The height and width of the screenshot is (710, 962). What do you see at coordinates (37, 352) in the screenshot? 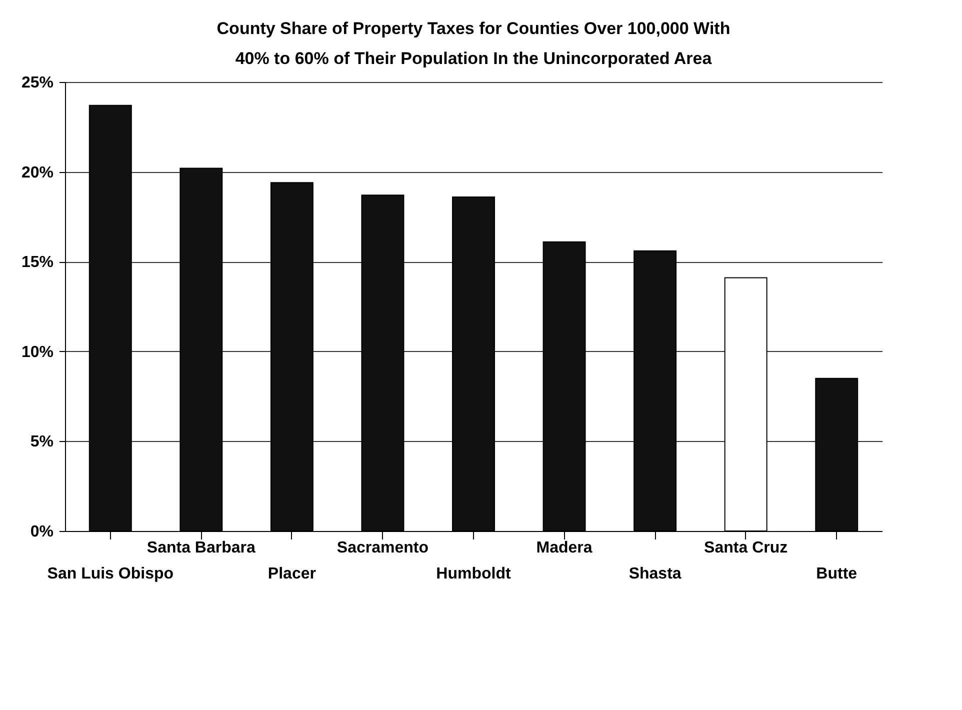
I see `y-tick-label: 10%` at bounding box center [37, 352].